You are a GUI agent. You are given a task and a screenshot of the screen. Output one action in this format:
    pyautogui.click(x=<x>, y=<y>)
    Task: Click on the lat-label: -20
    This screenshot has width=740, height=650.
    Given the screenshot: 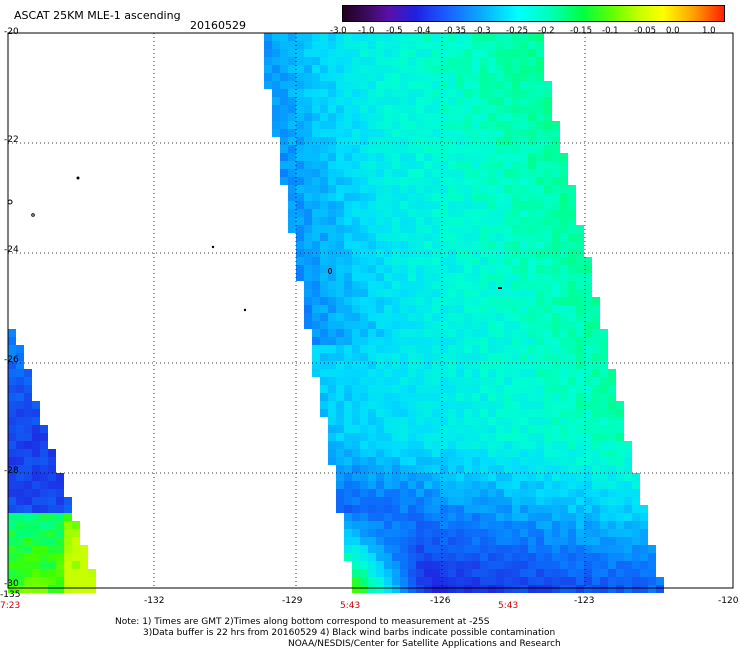 What is the action you would take?
    pyautogui.click(x=11, y=32)
    